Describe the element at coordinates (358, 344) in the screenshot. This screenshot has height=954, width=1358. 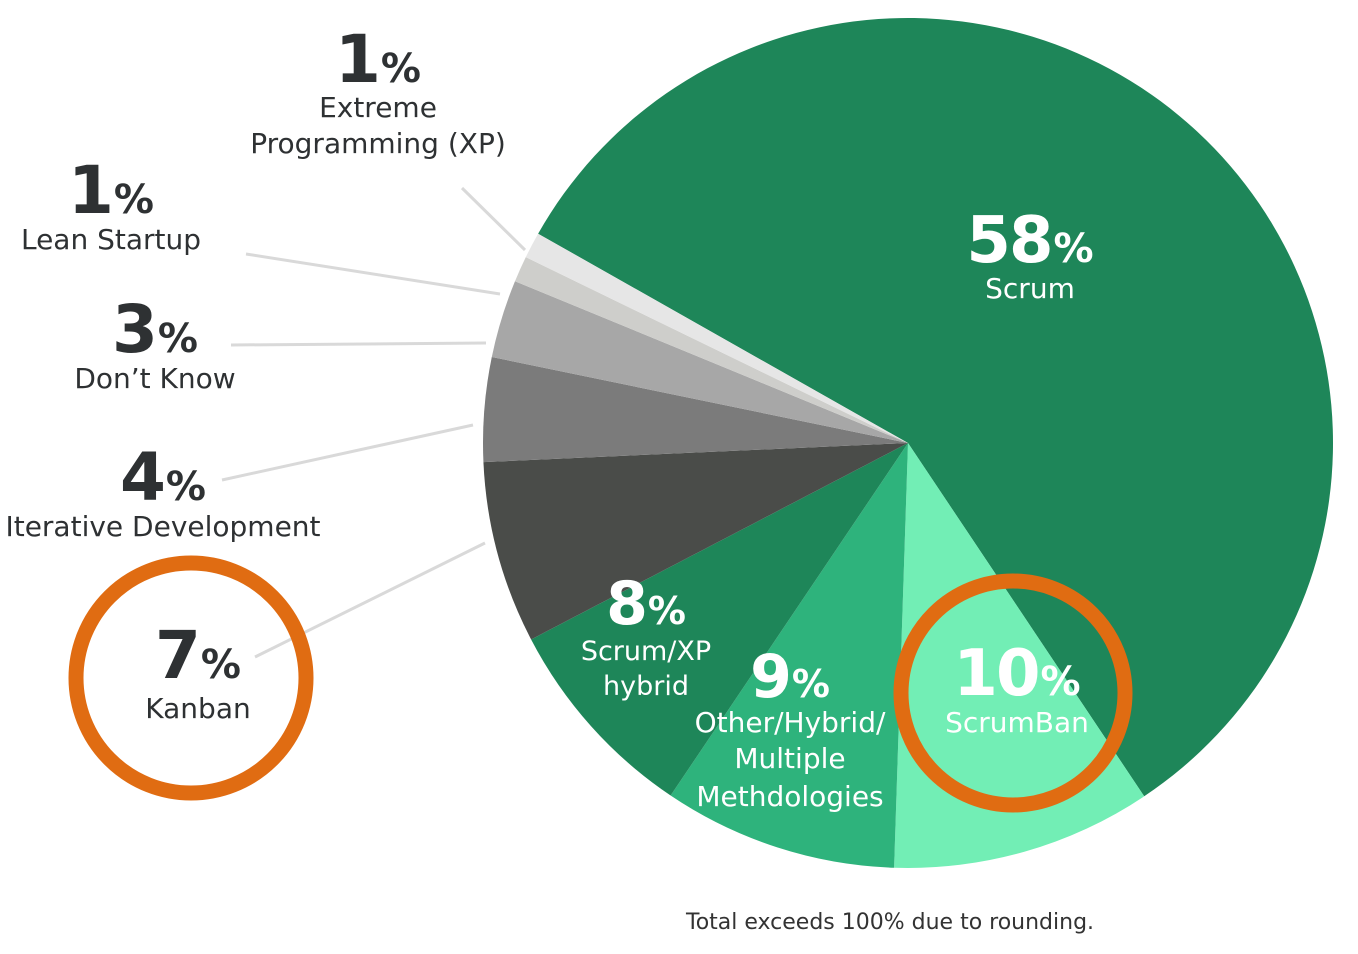
I see `leader-line-don-t-know` at that location.